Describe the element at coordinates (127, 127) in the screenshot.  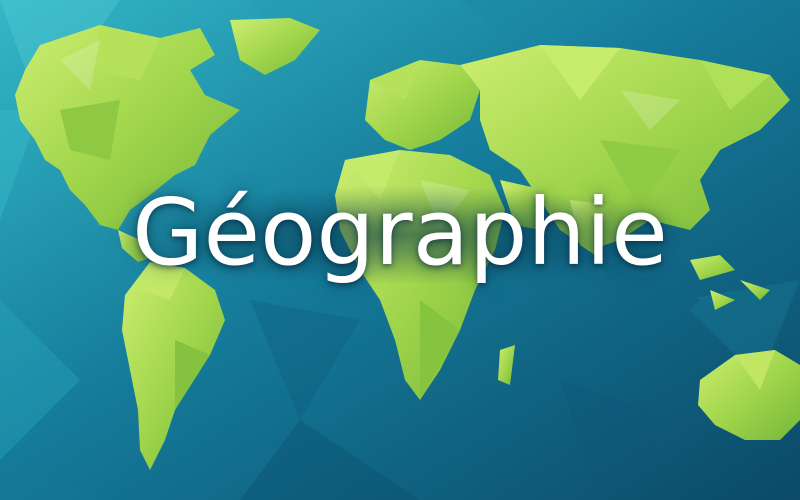
I see `north-america-shape` at that location.